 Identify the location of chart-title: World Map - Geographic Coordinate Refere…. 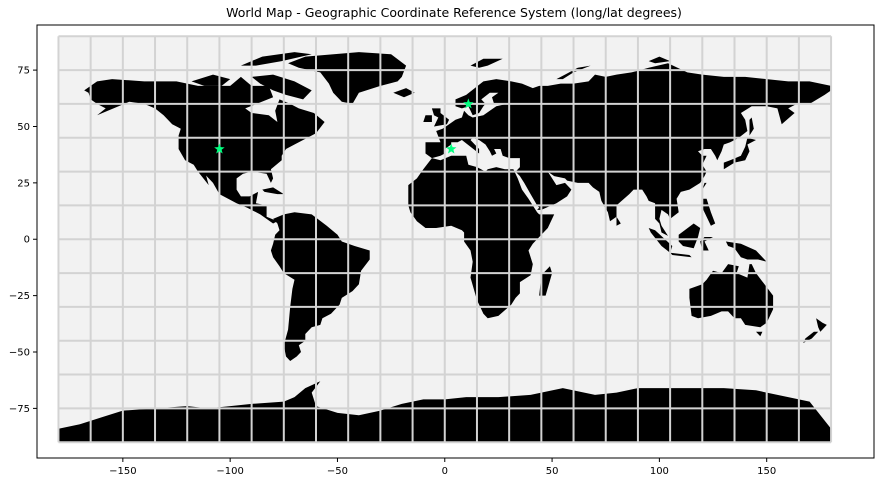
(454, 12).